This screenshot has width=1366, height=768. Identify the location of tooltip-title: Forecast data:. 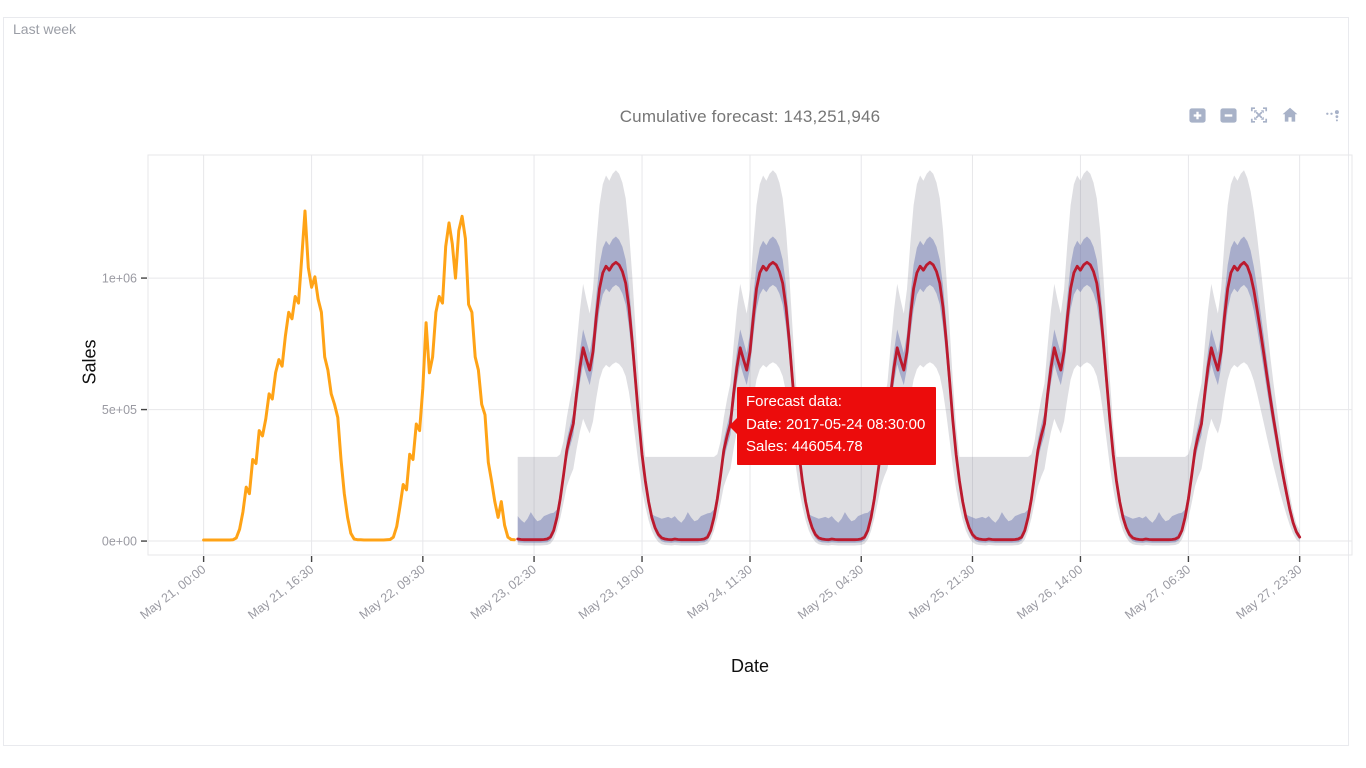
(794, 401).